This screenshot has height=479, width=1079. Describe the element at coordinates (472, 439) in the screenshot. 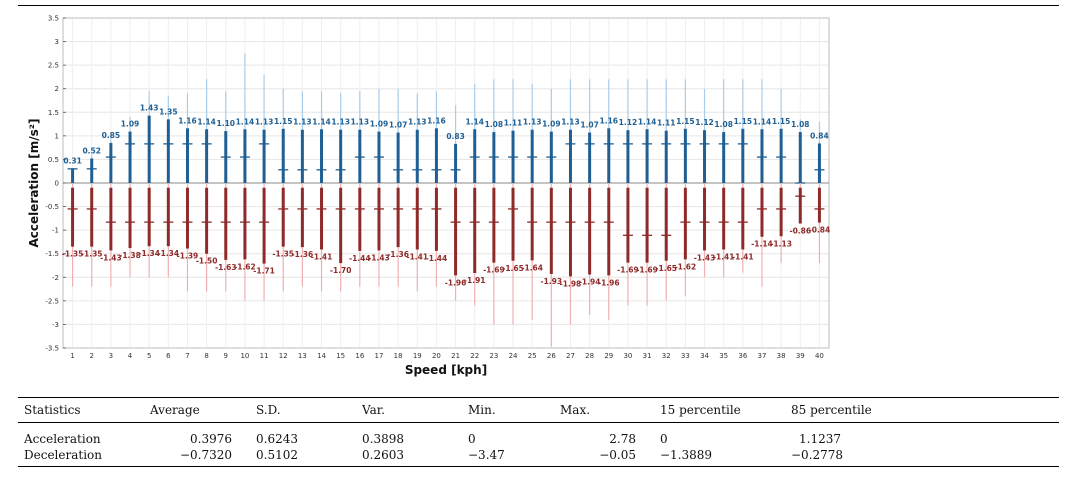

I see `cell-min: 0` at that location.